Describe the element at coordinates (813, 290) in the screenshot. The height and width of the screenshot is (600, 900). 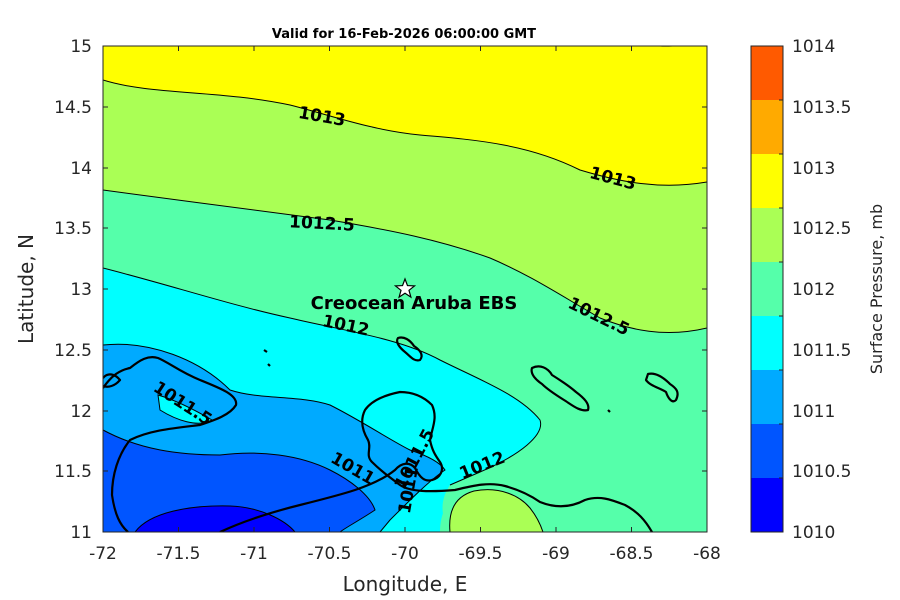
I see `colorbar-tick-label: 1012` at that location.